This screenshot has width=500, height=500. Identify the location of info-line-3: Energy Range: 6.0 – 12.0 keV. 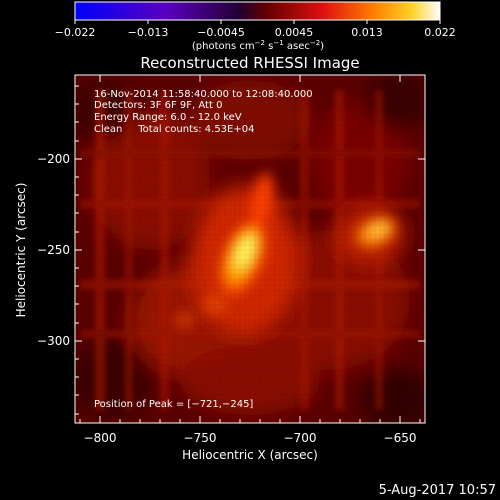
(168, 117).